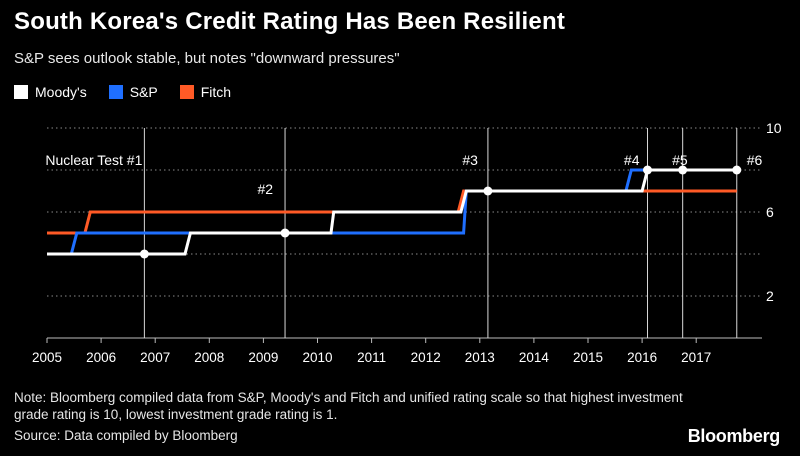 This screenshot has width=800, height=456. I want to click on x-tick-label: 2011, so click(371, 357).